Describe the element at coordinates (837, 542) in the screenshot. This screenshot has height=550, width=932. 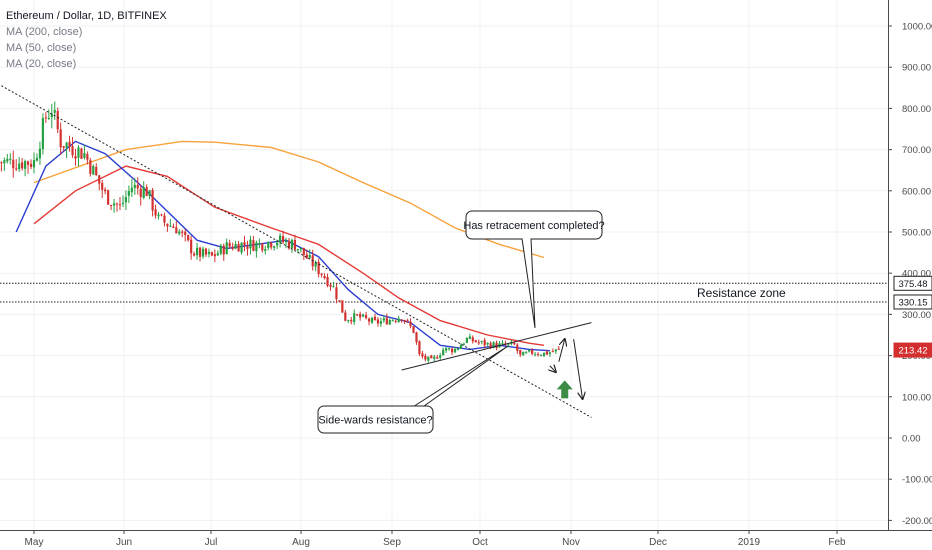
I see `x-tick-label: Feb` at that location.